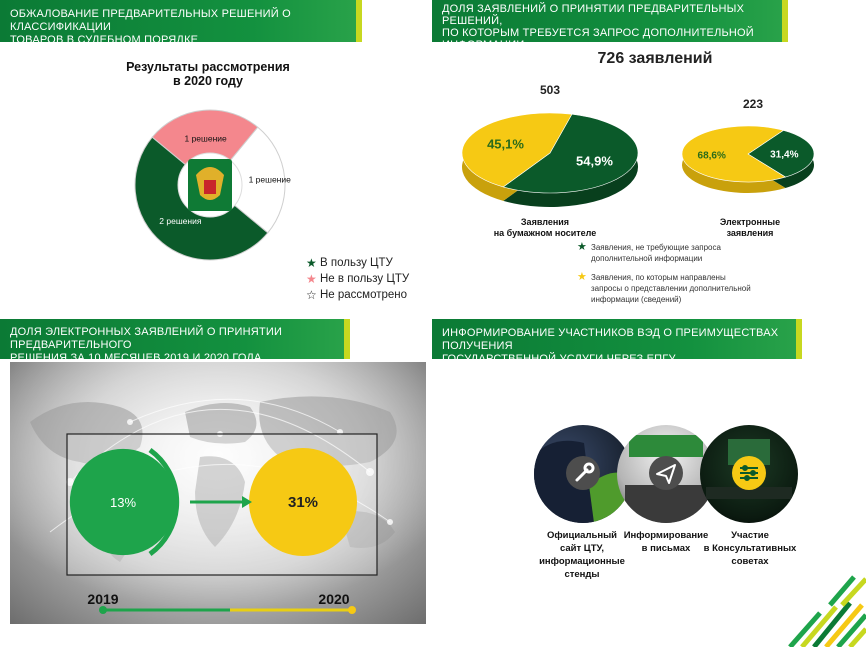 This screenshot has width=866, height=647. I want to click on legend-line: Заявления, по которым направлены, so click(658, 277).